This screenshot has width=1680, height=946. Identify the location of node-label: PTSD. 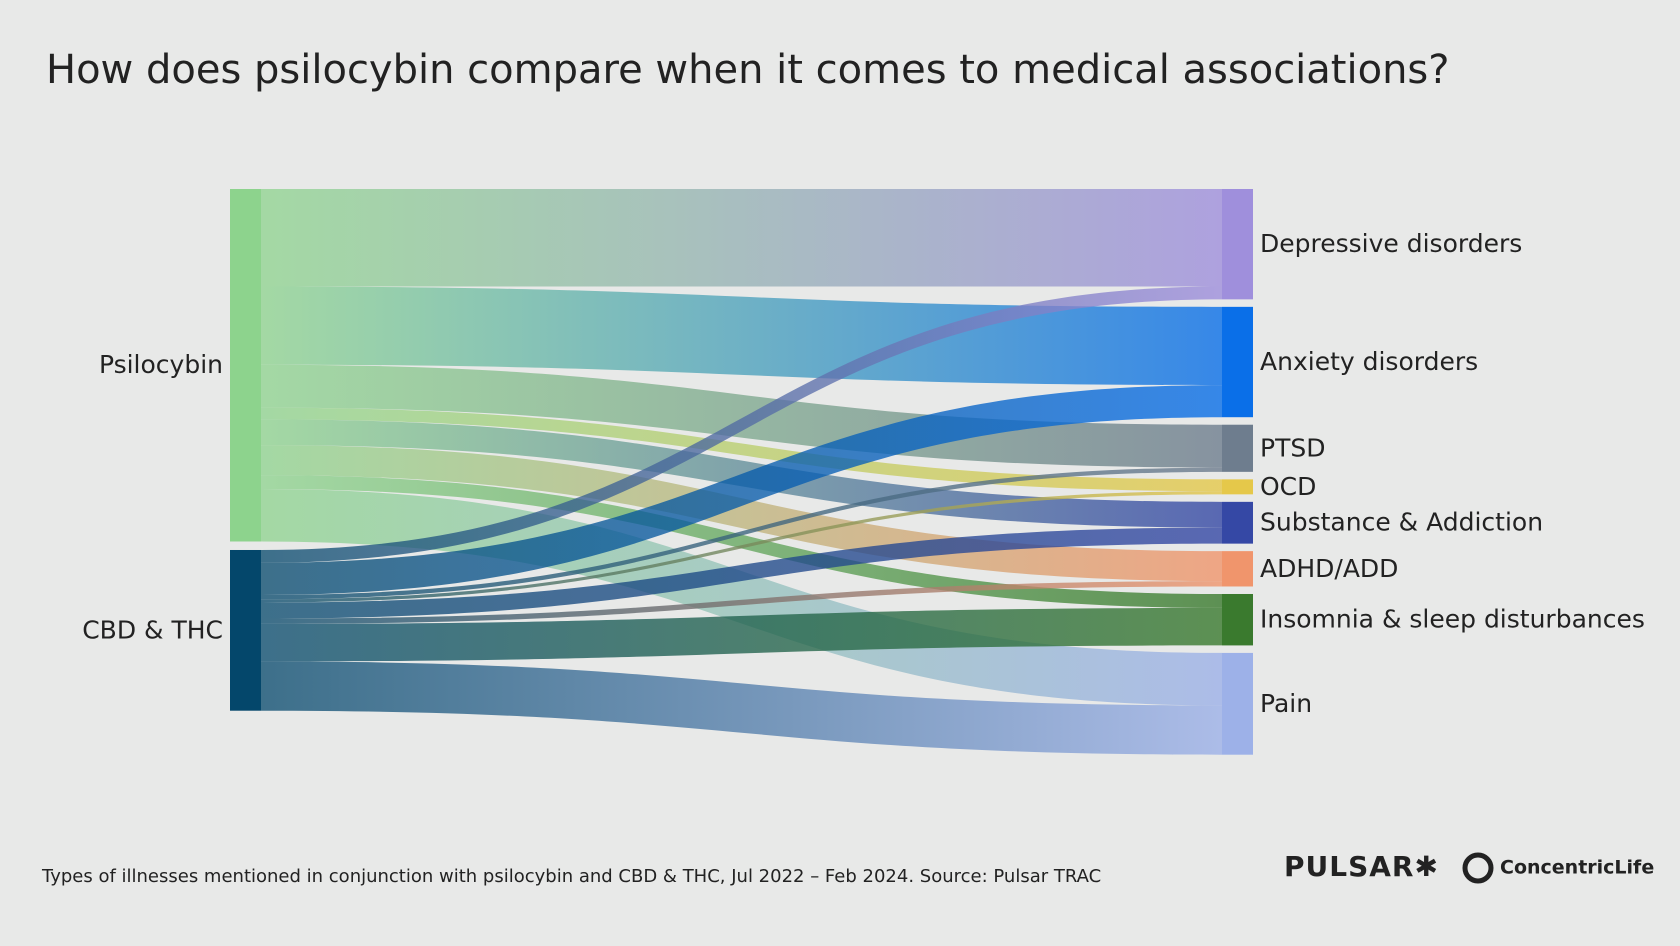
(1292, 447).